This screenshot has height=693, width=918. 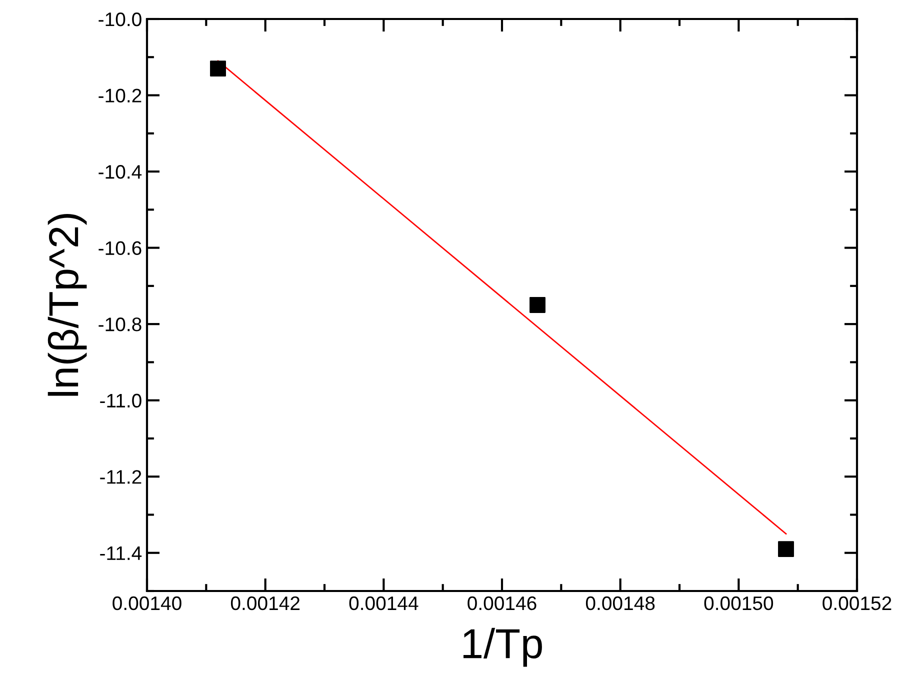 I want to click on x-axis-title: 1/Tp, so click(x=502, y=647).